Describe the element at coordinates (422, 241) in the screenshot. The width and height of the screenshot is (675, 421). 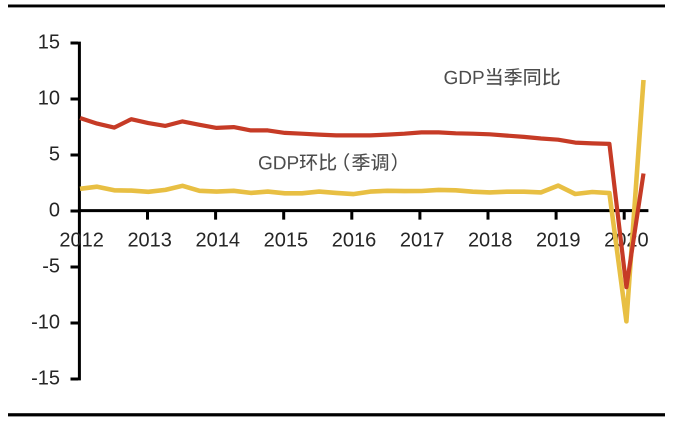
I see `svg-text: 2017` at that location.